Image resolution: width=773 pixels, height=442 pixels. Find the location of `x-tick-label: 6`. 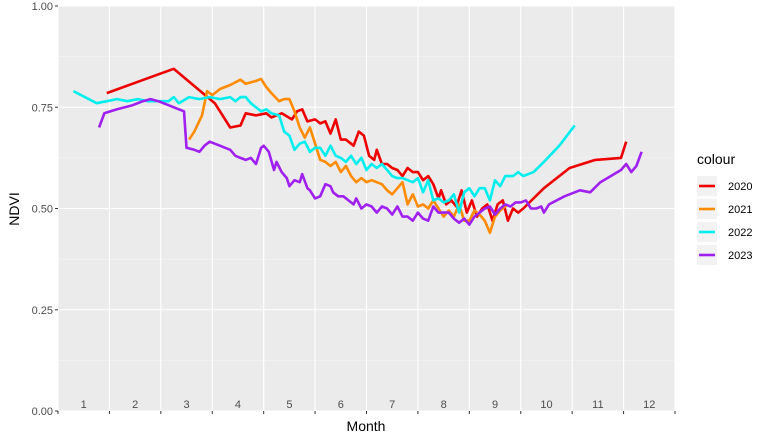

x-tick-label: 6 is located at coordinates (341, 405).